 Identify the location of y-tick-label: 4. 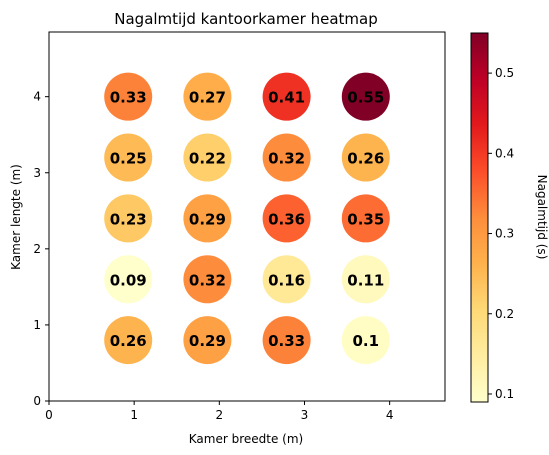
(37, 97).